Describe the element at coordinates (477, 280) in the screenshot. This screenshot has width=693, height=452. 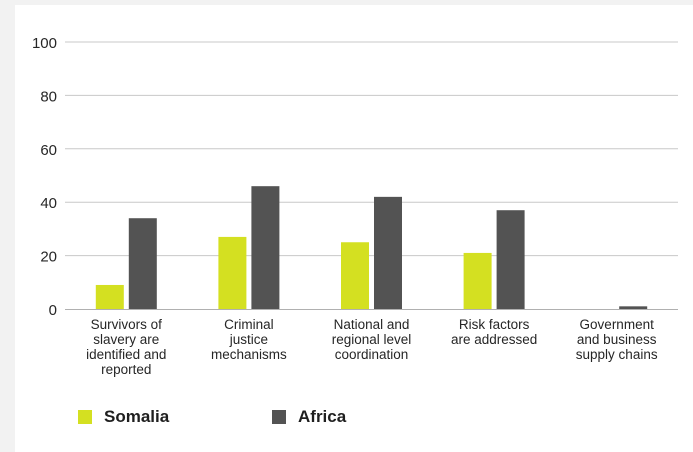
I see `bar-somalia-risk-factors` at that location.